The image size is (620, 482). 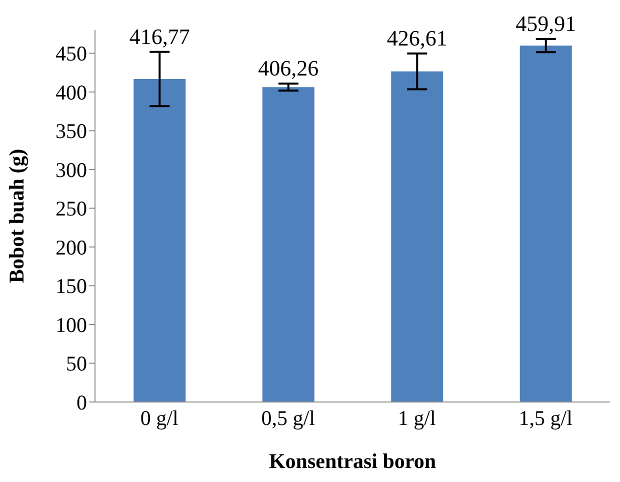 What do you see at coordinates (71, 286) in the screenshot?
I see `y-tick-label: 150` at bounding box center [71, 286].